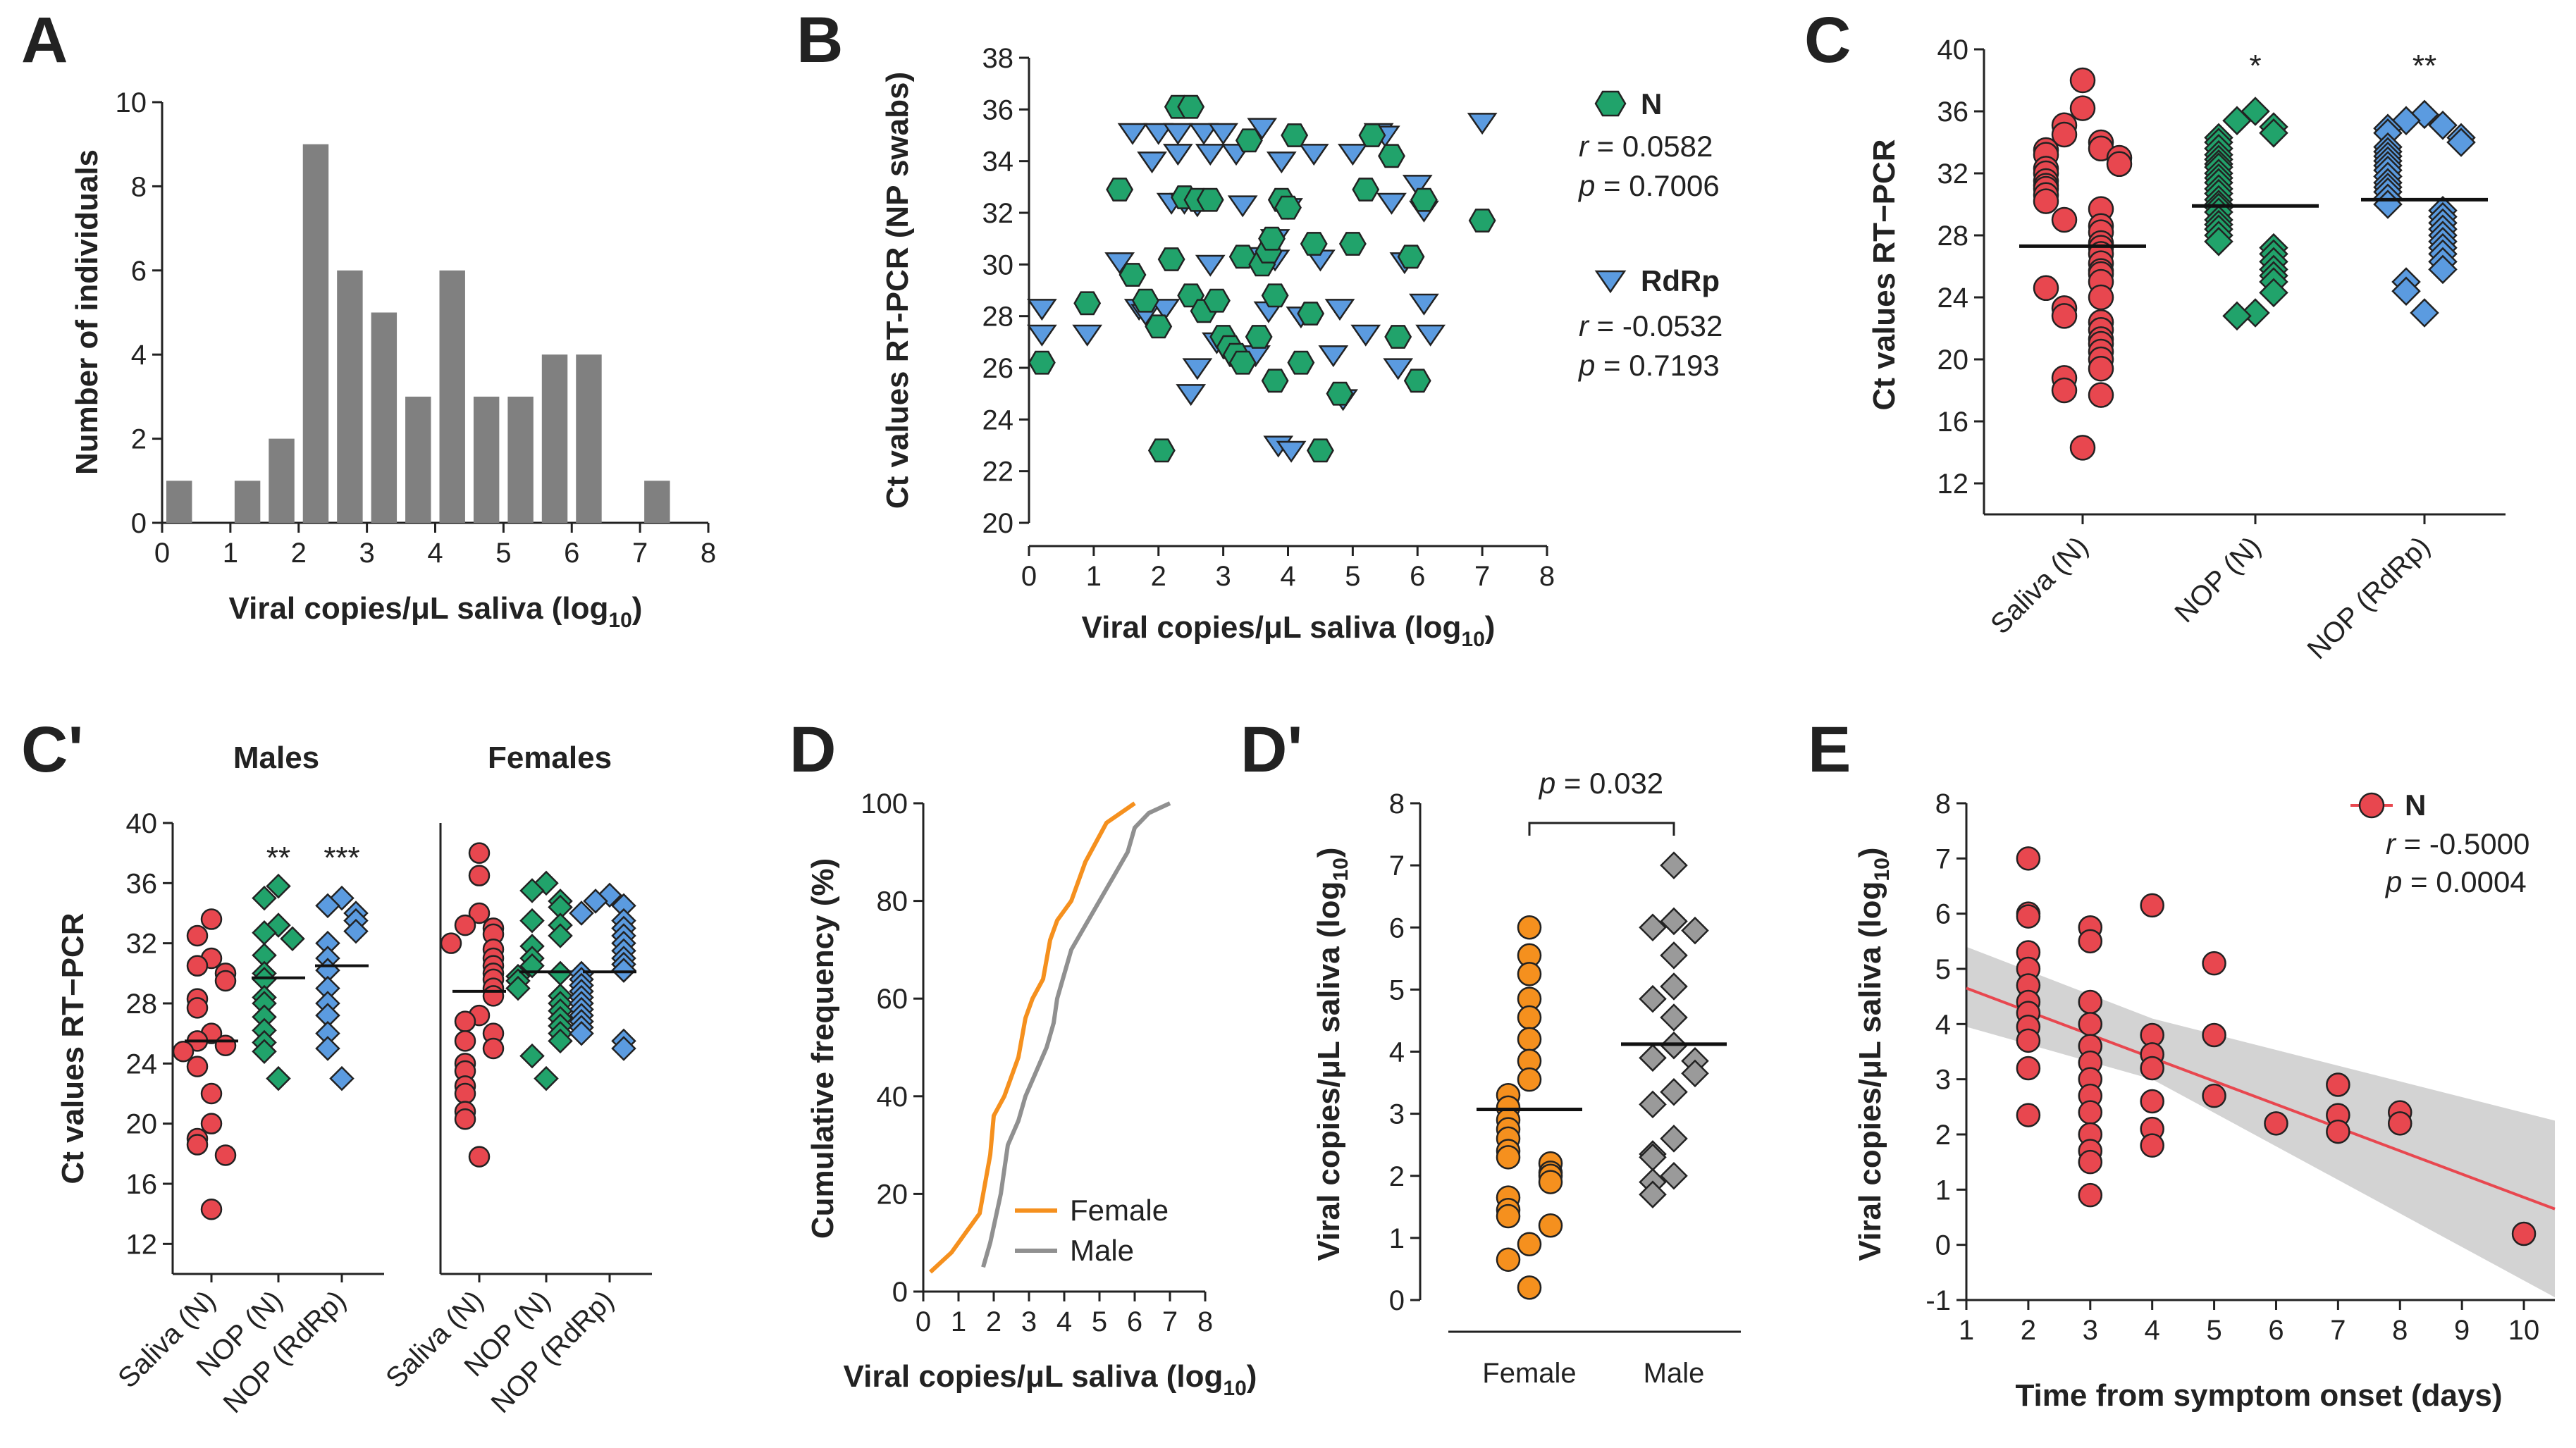  Describe the element at coordinates (893, 999) in the screenshot. I see `d-y-tick-label: 60` at that location.